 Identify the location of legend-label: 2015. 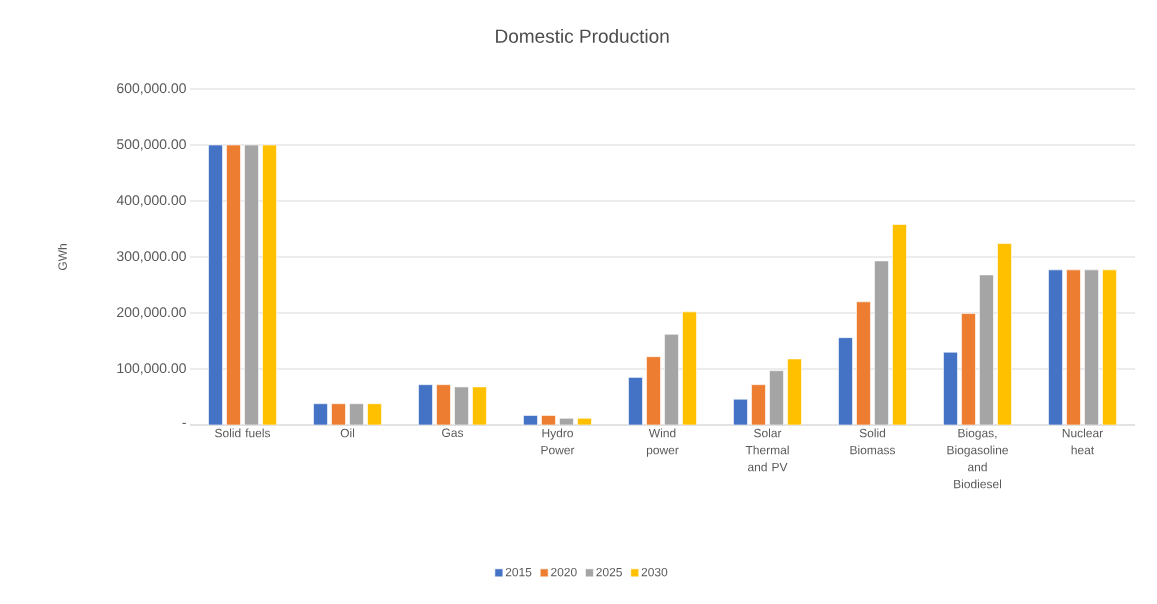
(518, 572).